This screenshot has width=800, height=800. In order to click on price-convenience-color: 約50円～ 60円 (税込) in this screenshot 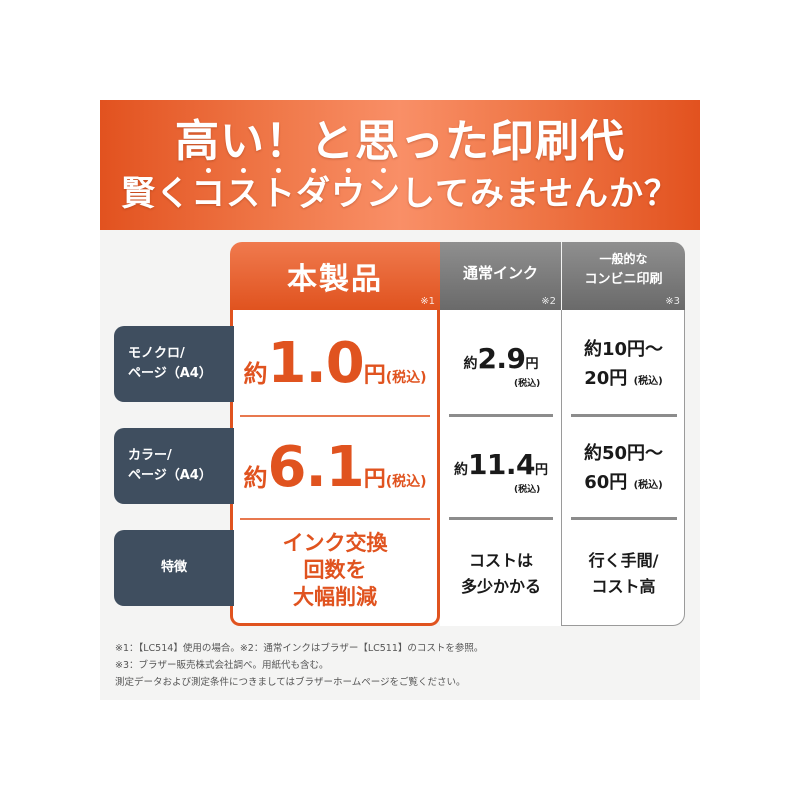, I will do `click(623, 468)`.